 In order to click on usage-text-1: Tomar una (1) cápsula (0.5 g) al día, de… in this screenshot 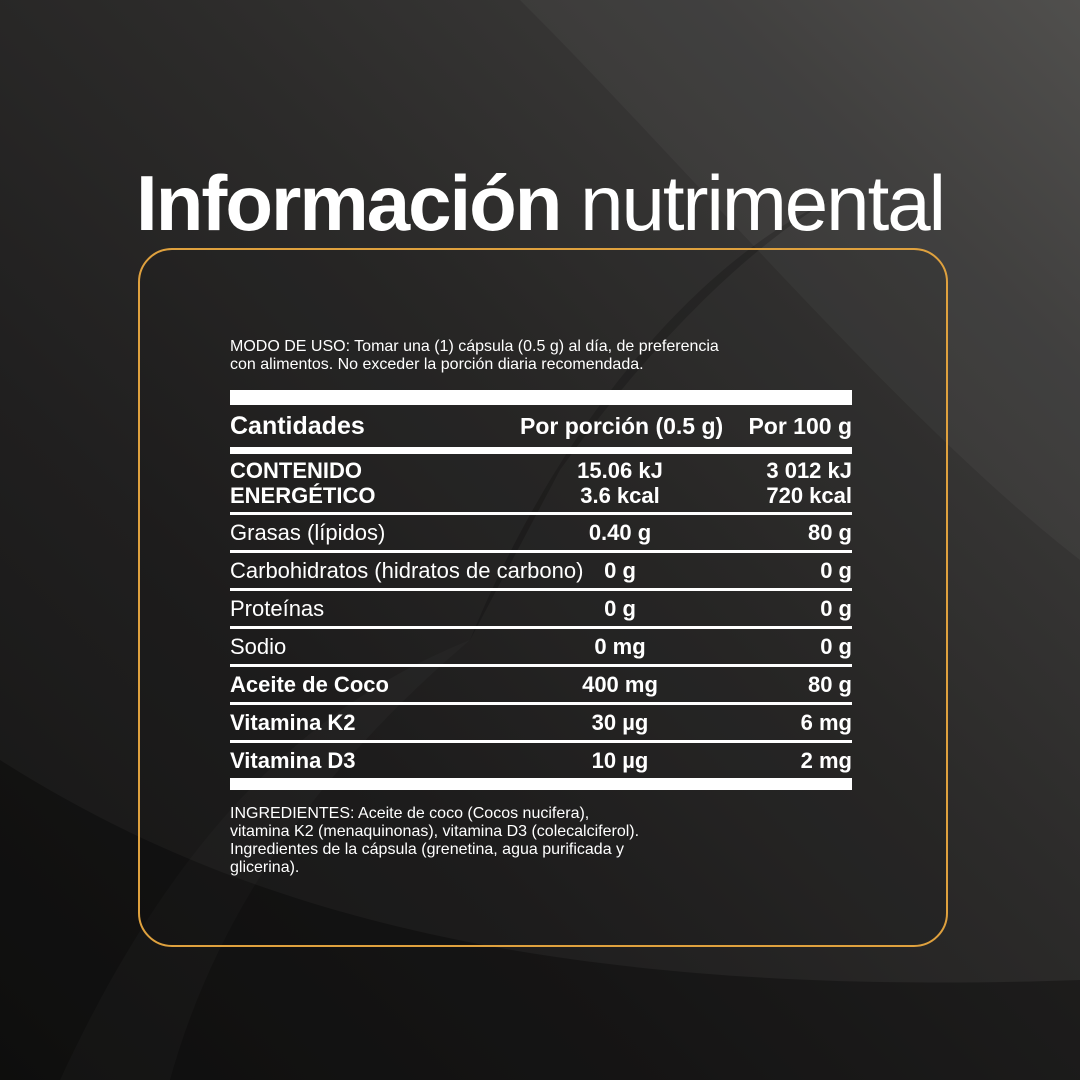, I will do `click(536, 346)`.